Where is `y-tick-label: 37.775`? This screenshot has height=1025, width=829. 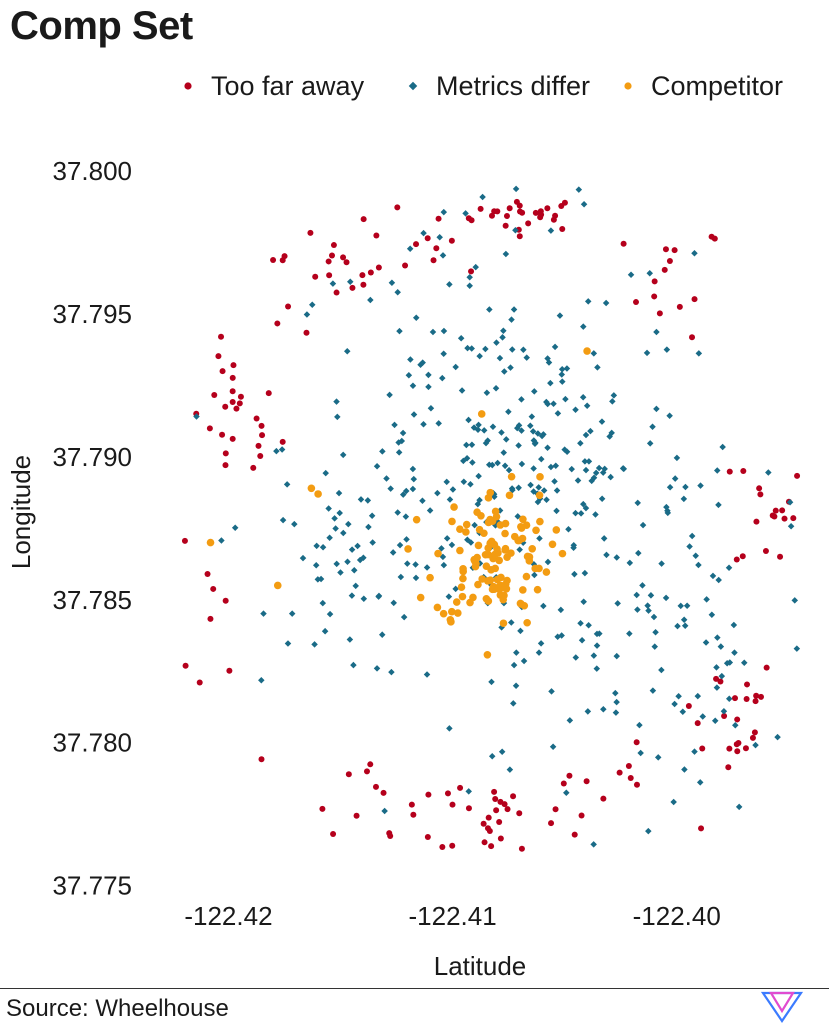
y-tick-label: 37.775 is located at coordinates (92, 886).